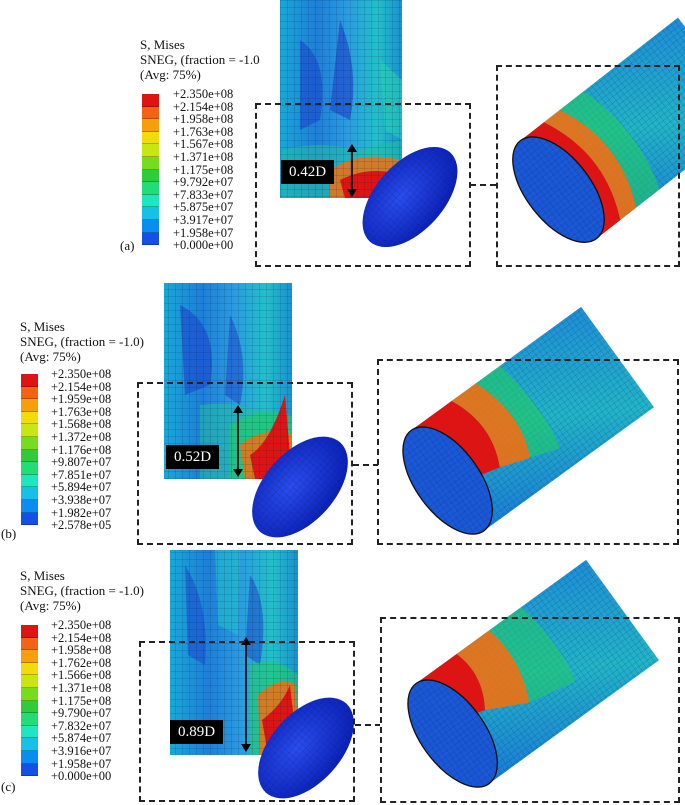  I want to click on legend-line2: SNEG, (fraction = -1.0, so click(200, 59).